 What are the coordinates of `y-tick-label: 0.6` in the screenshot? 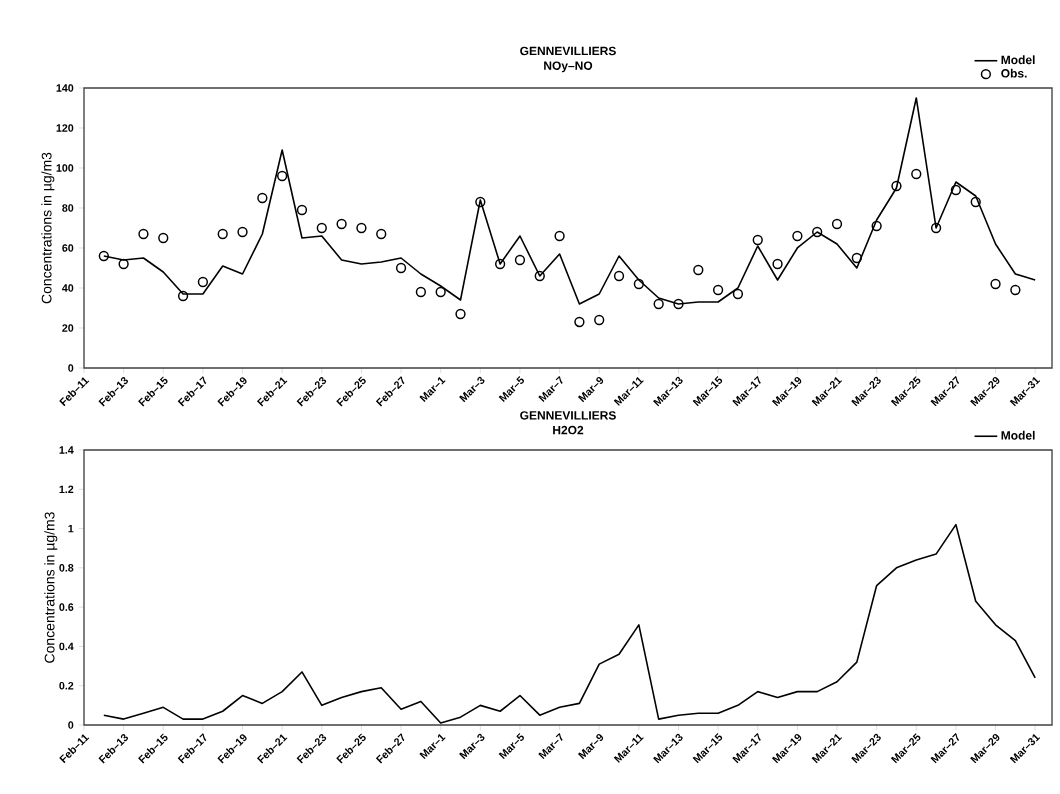 It's located at (66, 607).